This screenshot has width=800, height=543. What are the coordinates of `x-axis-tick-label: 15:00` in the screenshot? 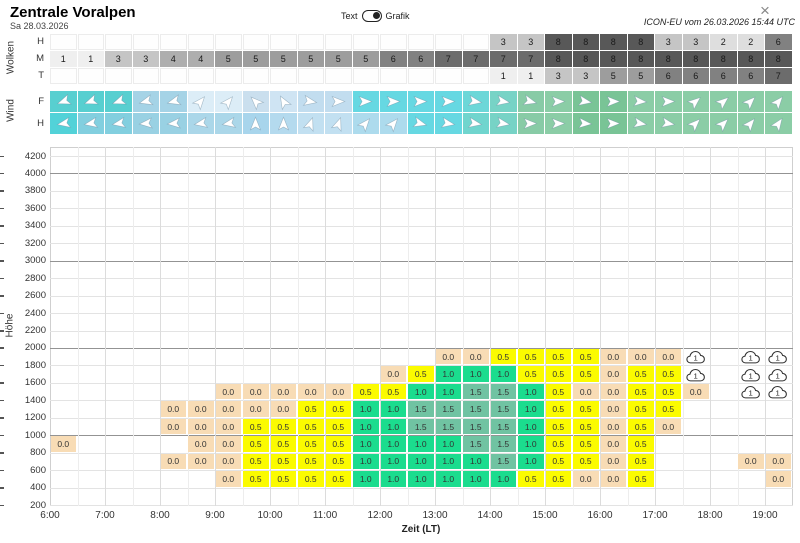 It's located at (545, 515).